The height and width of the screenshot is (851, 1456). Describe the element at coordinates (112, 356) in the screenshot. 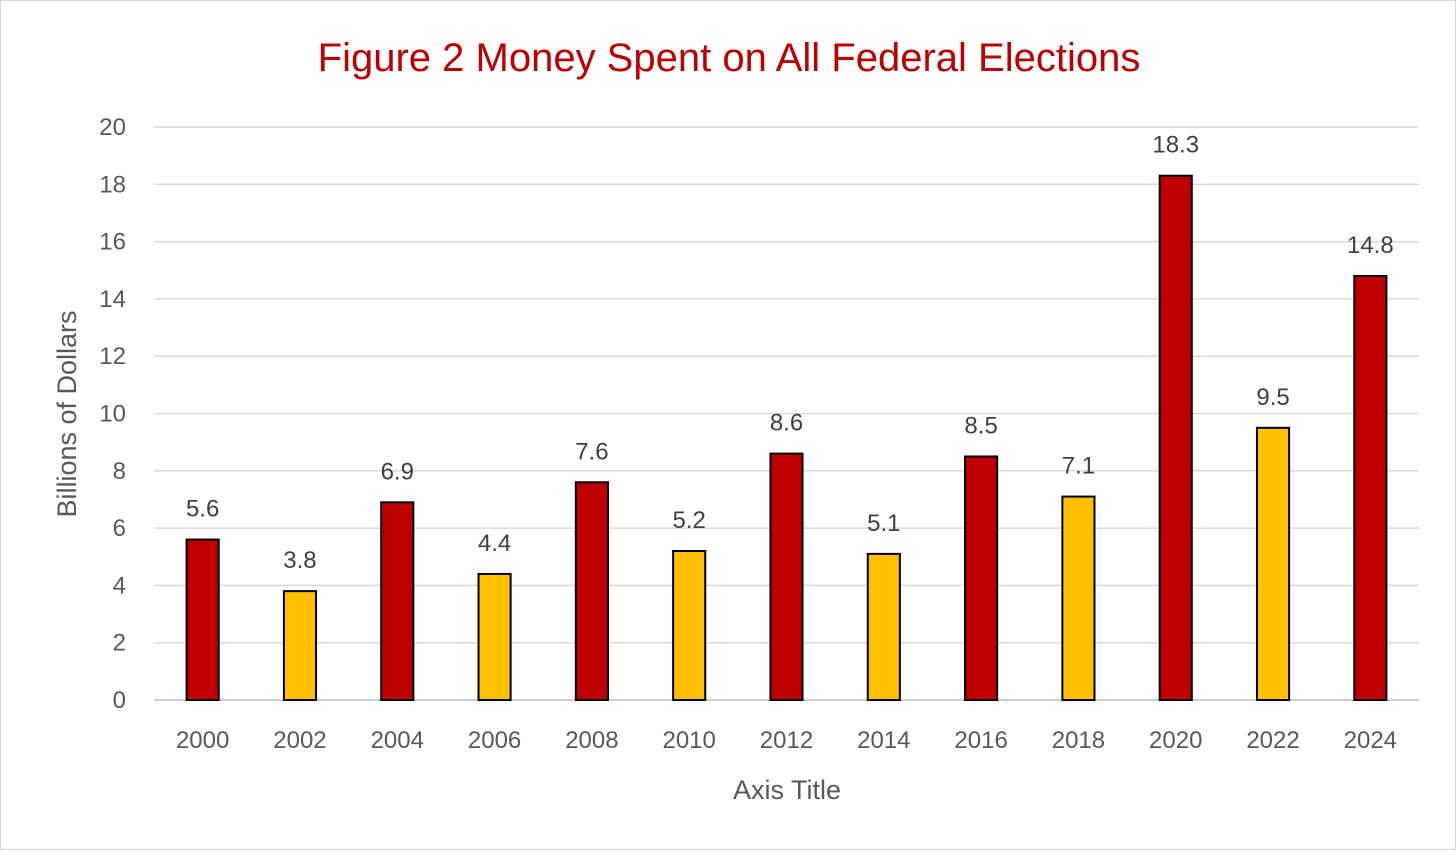

I see `y-tick-label: 12` at that location.